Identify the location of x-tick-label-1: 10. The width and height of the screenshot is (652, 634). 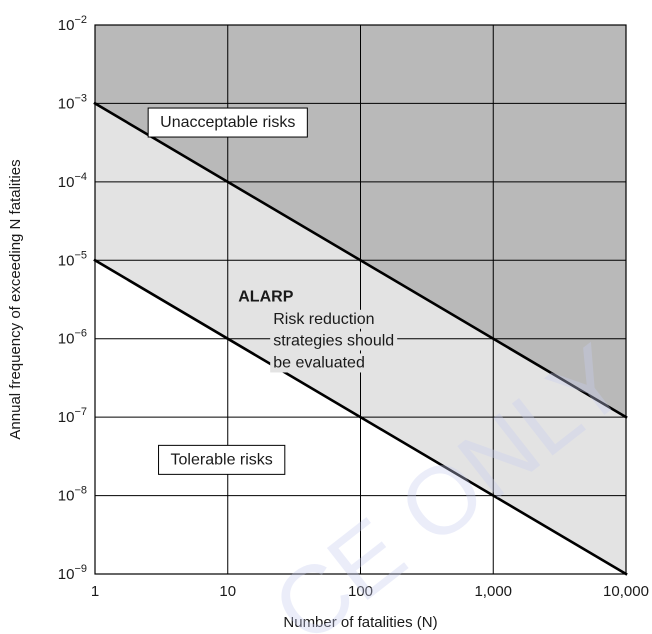
(227, 591).